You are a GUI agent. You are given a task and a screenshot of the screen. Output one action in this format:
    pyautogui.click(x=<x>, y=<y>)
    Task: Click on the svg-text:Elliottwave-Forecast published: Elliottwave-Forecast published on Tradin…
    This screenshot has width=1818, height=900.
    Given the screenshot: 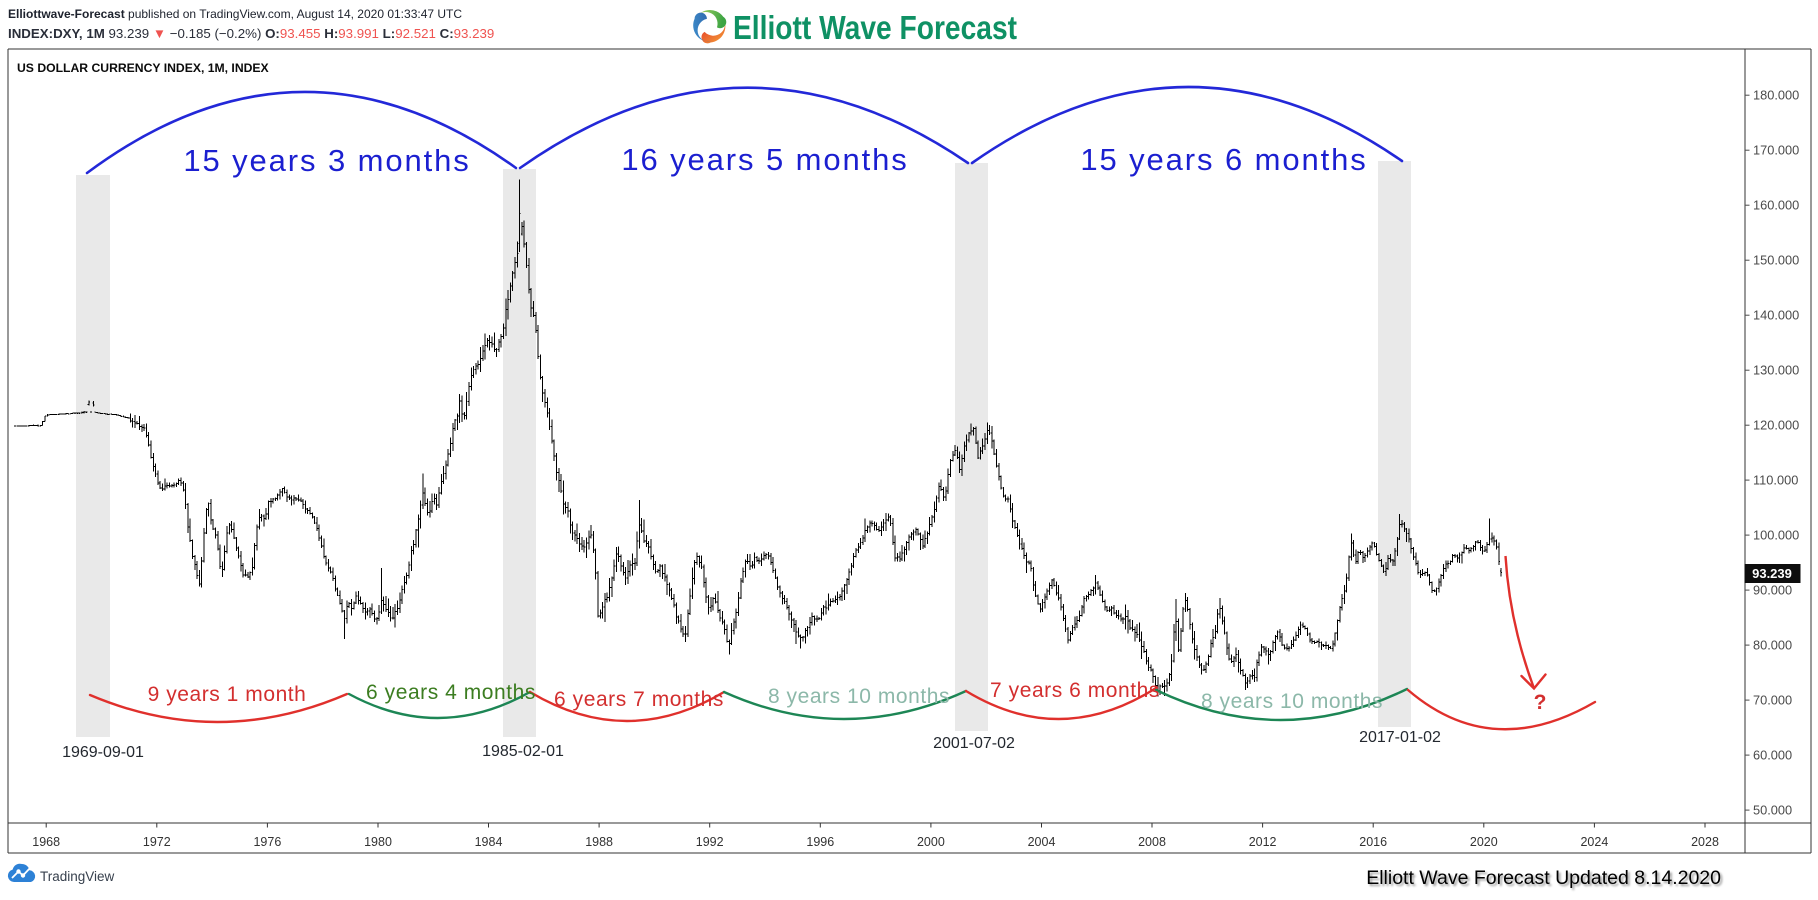 What is the action you would take?
    pyautogui.click(x=235, y=14)
    